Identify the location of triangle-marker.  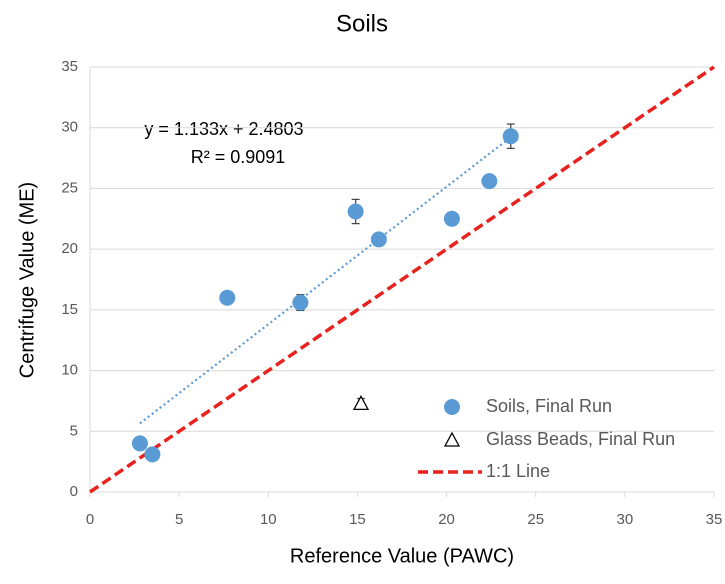
(361, 402).